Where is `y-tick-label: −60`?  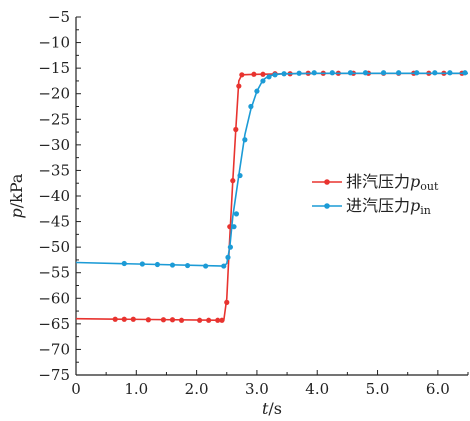 y-tick-label: −60 is located at coordinates (54, 298).